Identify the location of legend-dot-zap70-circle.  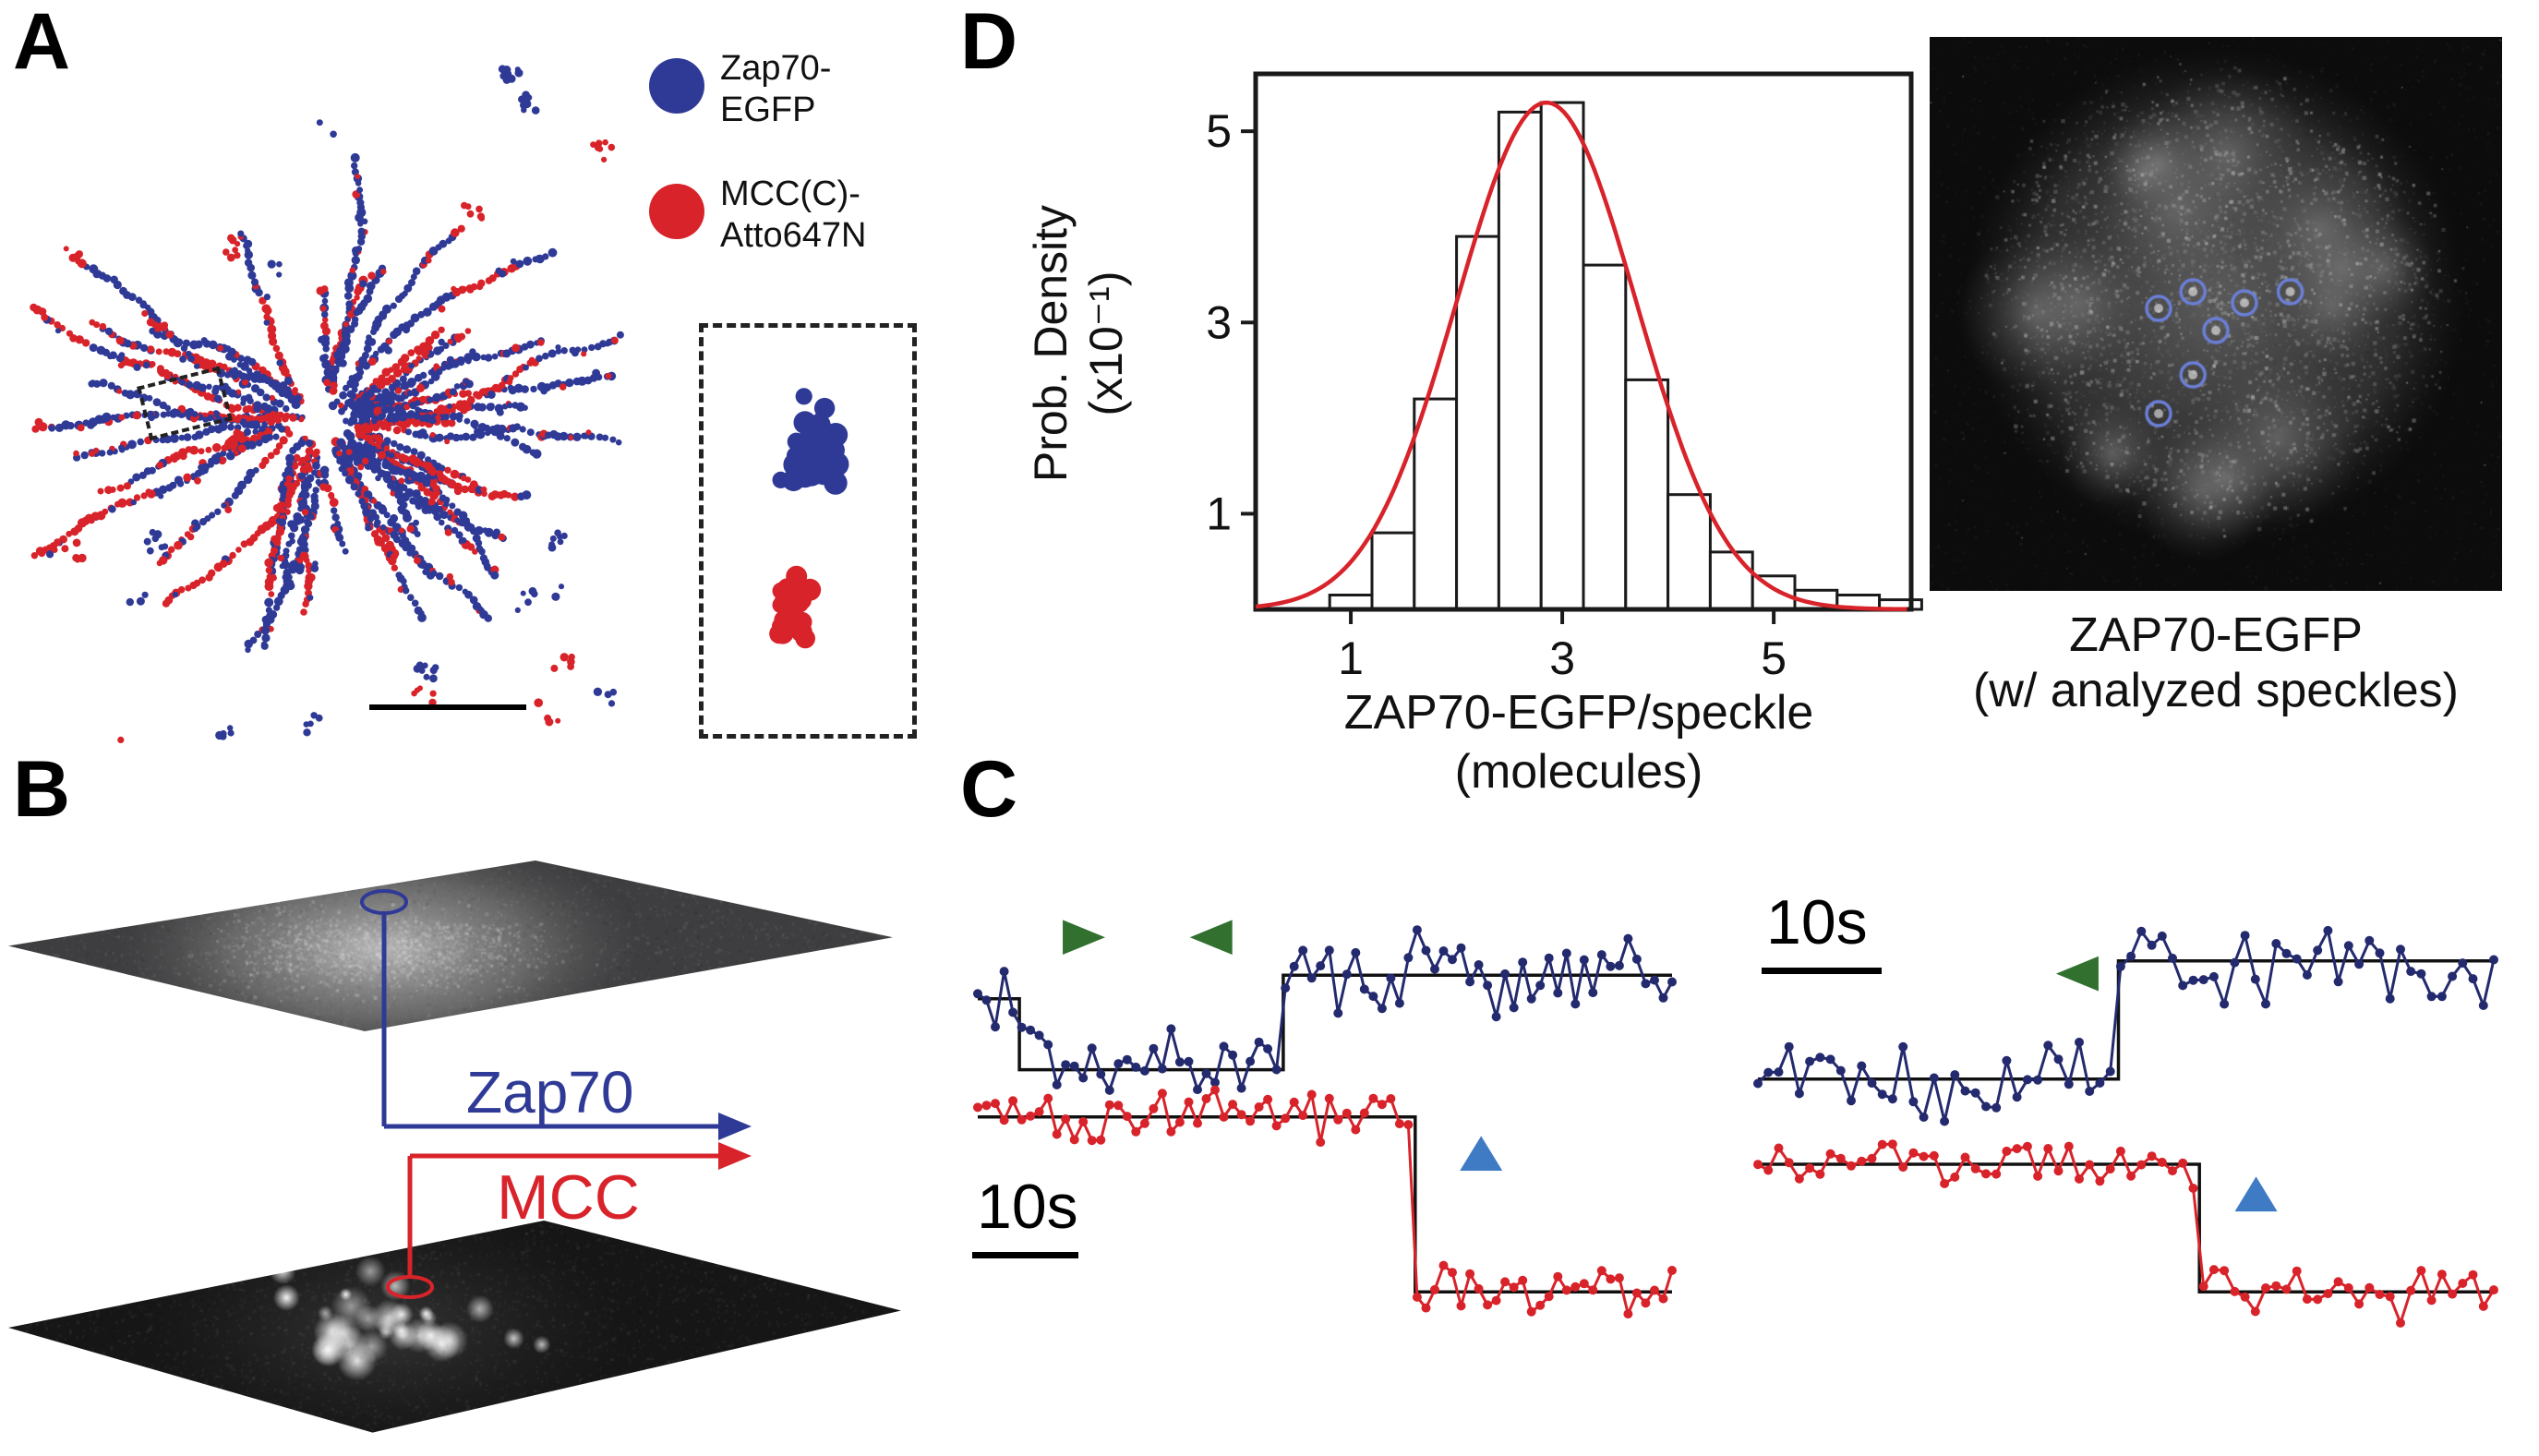
(676, 86).